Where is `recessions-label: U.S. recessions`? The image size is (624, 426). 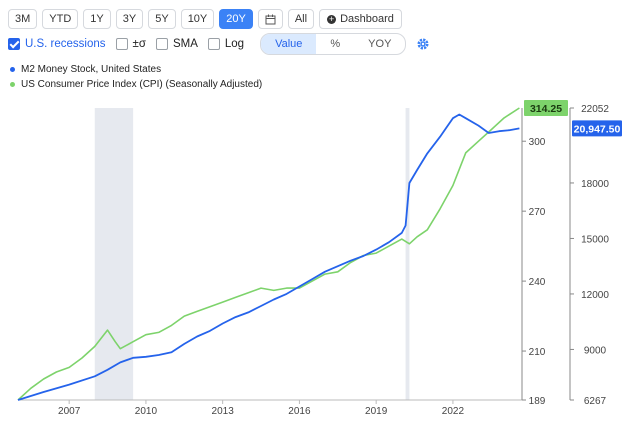
recessions-label: U.S. recessions is located at coordinates (65, 44).